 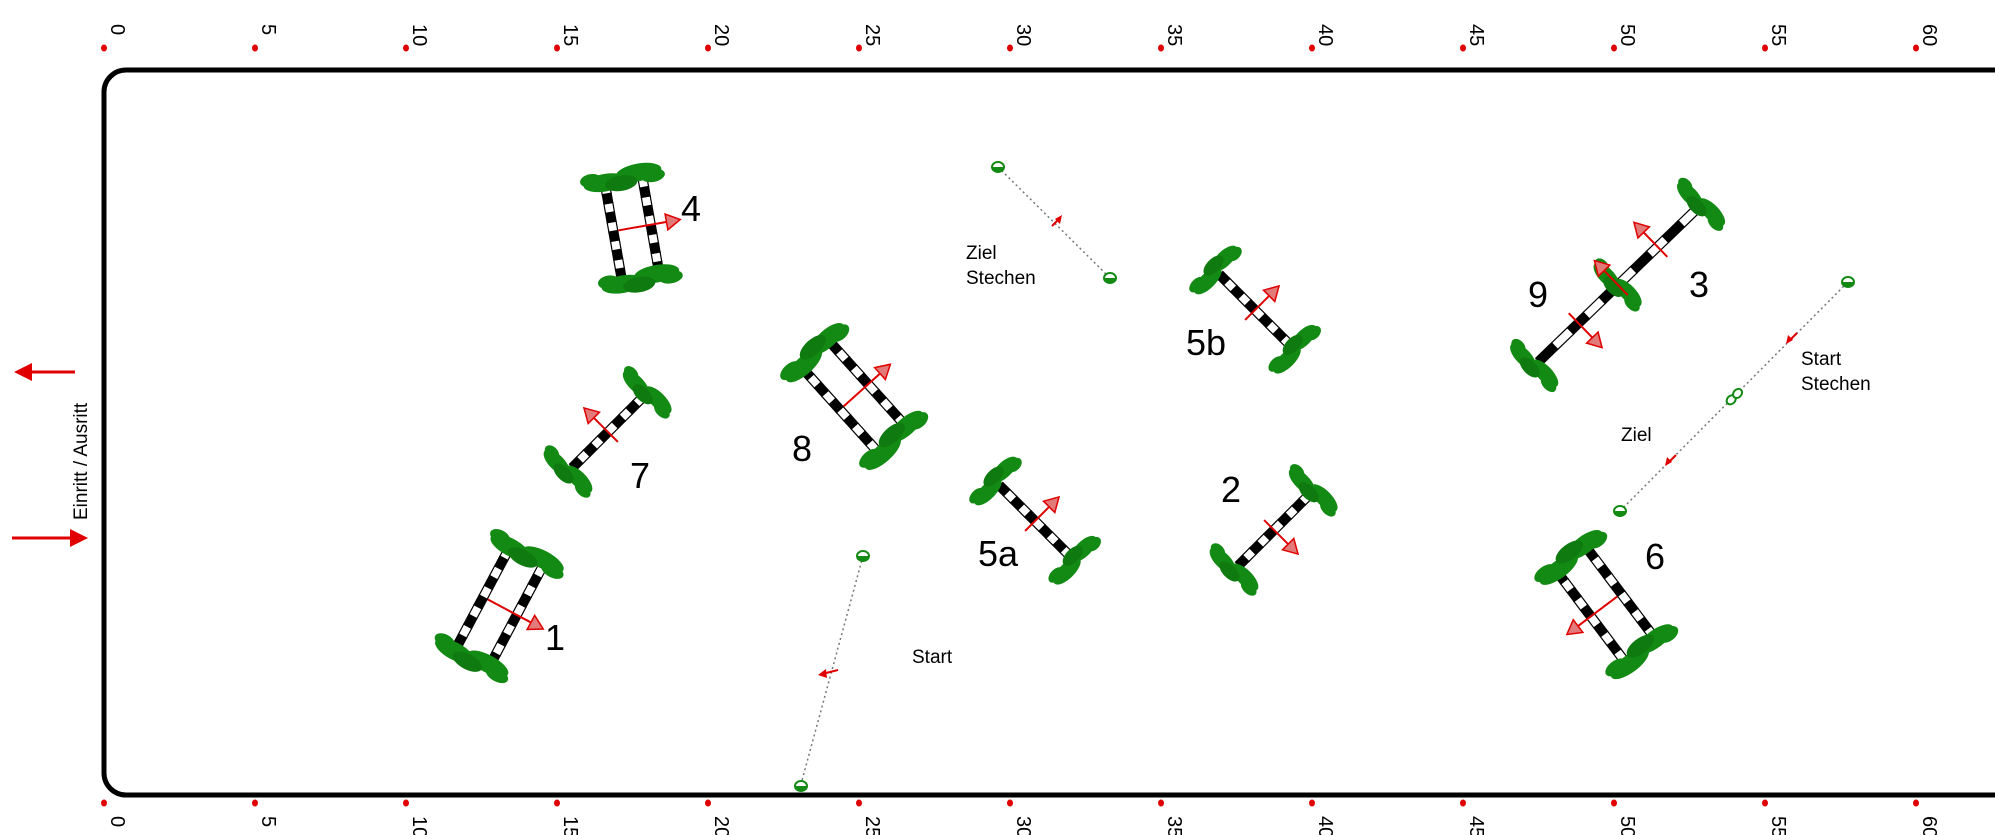 I want to click on jump-label-3: 3, so click(x=1699, y=284).